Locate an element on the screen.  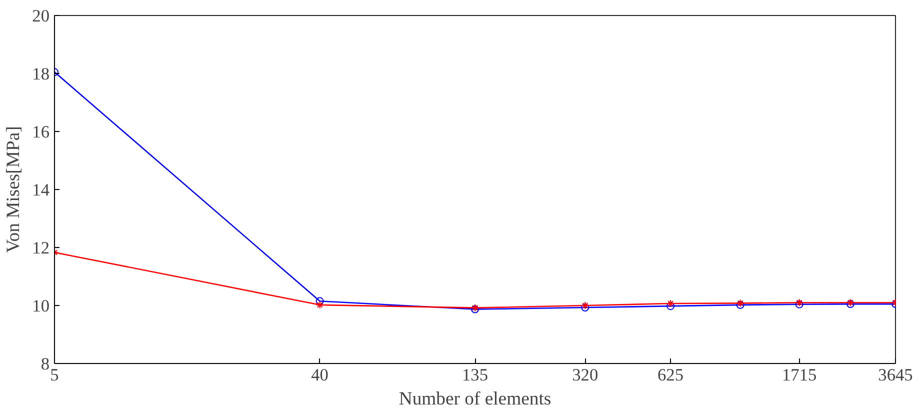
y-tick-label: 12 is located at coordinates (41, 248).